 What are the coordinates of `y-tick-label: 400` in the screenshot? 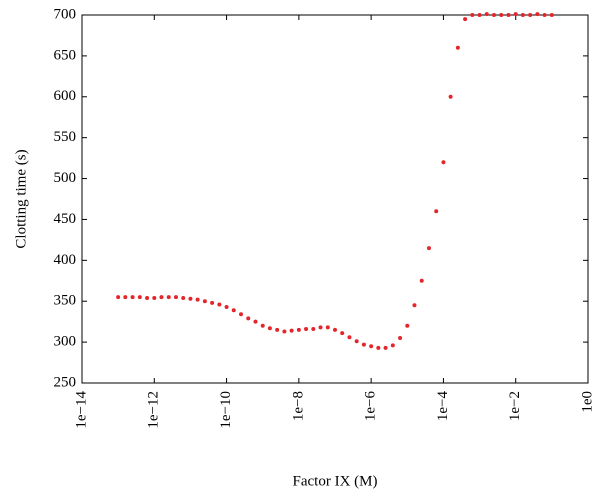 It's located at (65, 260).